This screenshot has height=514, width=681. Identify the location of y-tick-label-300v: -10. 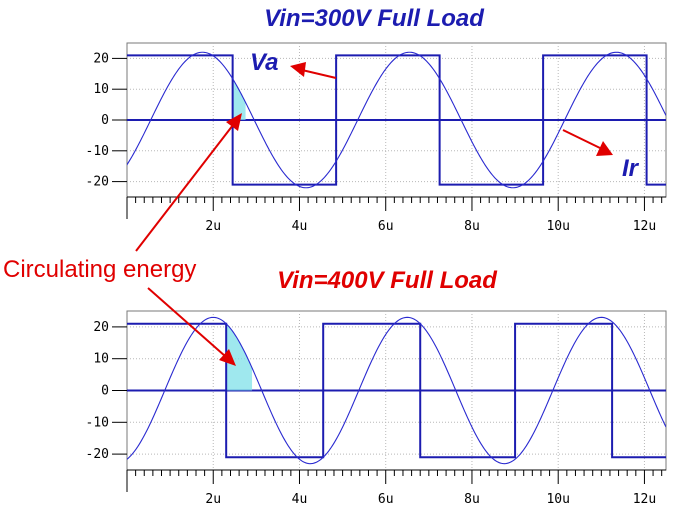
(97, 151).